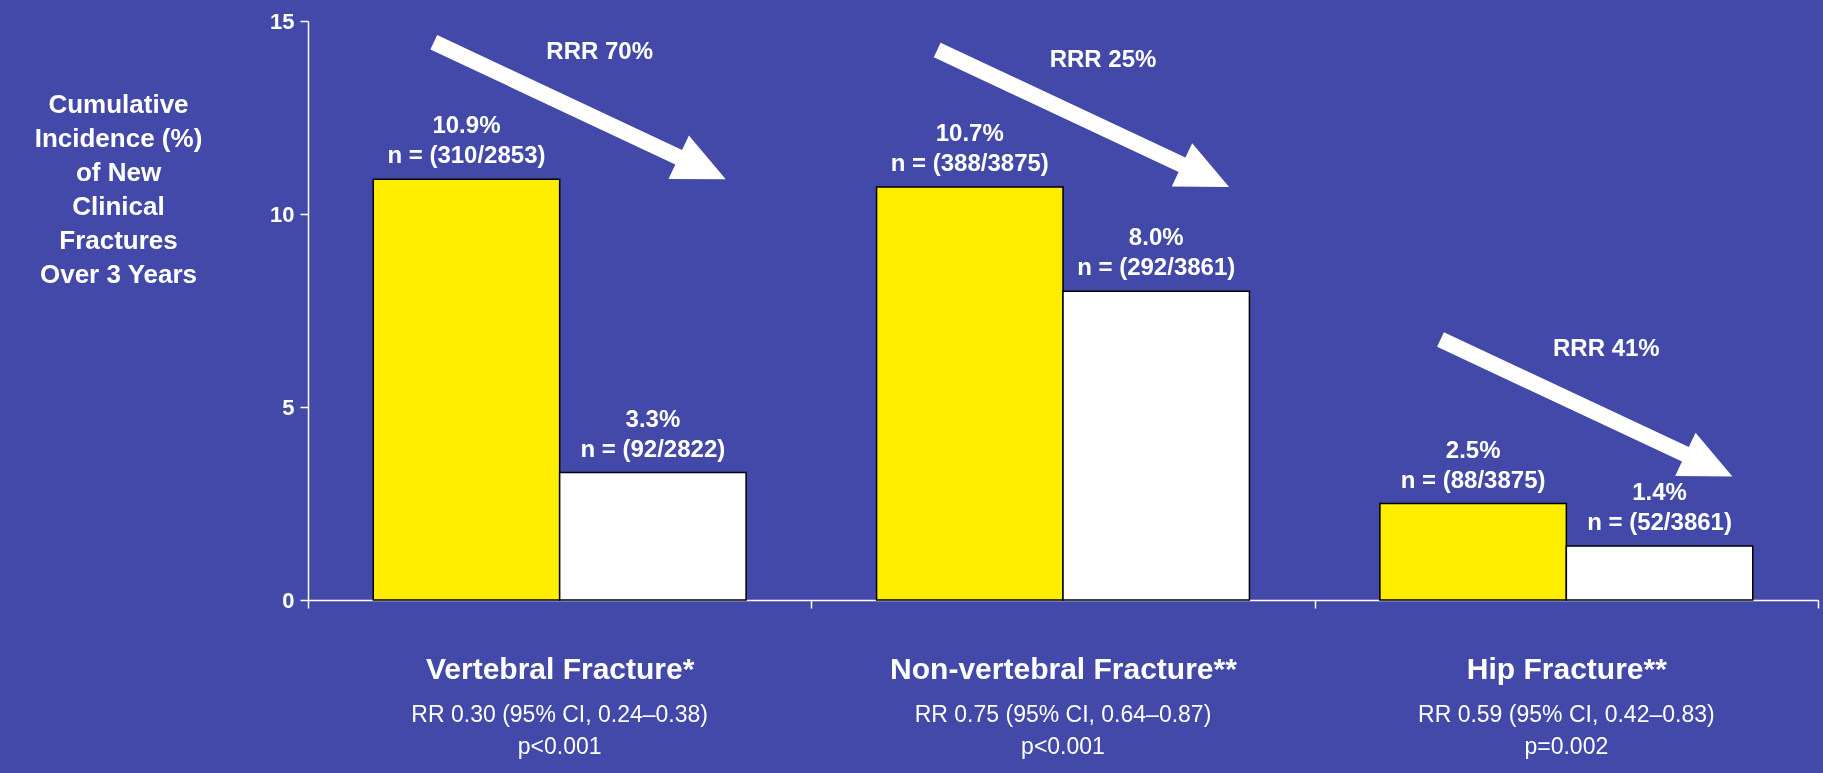  I want to click on y-tick-label: 5, so click(288, 407).